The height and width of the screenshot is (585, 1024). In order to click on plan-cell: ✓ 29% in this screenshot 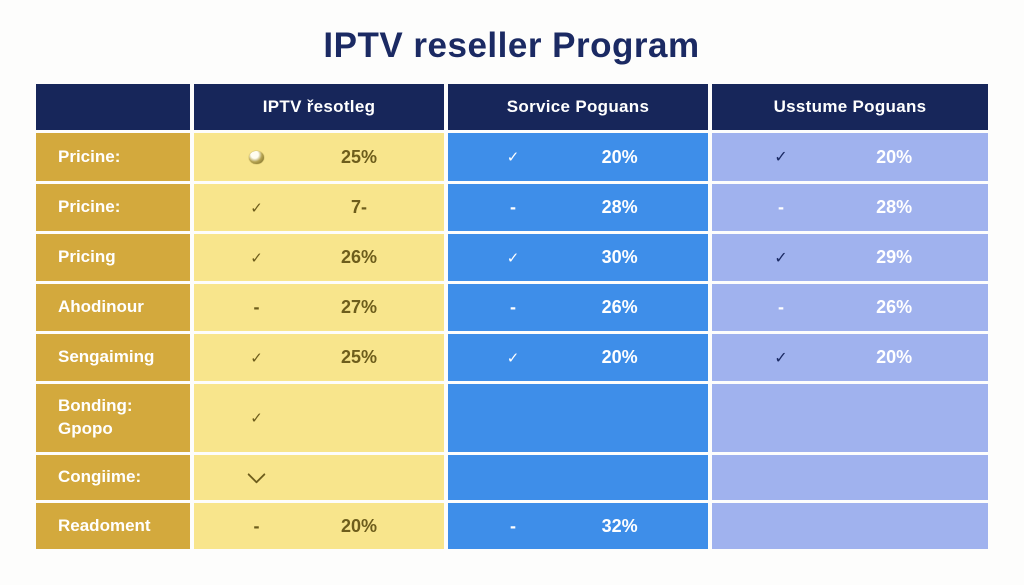, I will do `click(850, 257)`.